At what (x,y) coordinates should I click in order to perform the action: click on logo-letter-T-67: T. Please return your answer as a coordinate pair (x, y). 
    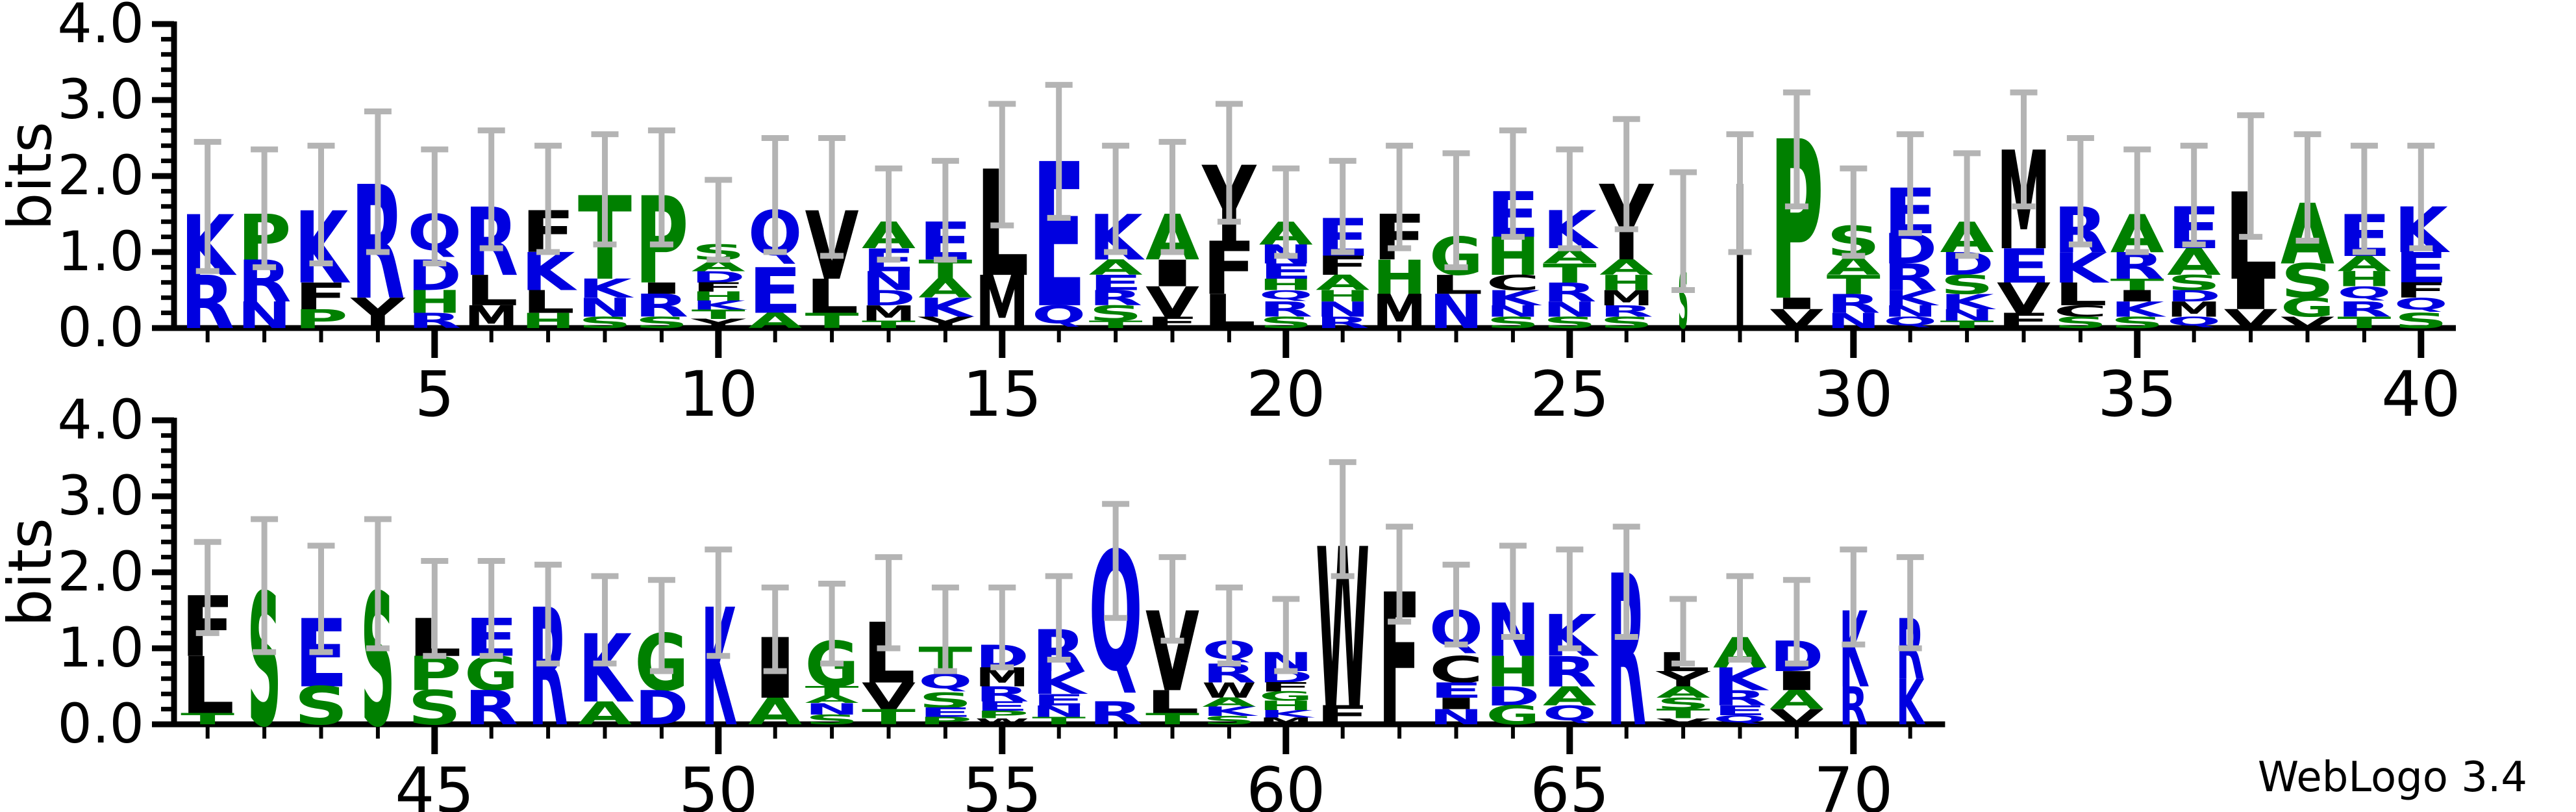
    Looking at the image, I should click on (1683, 714).